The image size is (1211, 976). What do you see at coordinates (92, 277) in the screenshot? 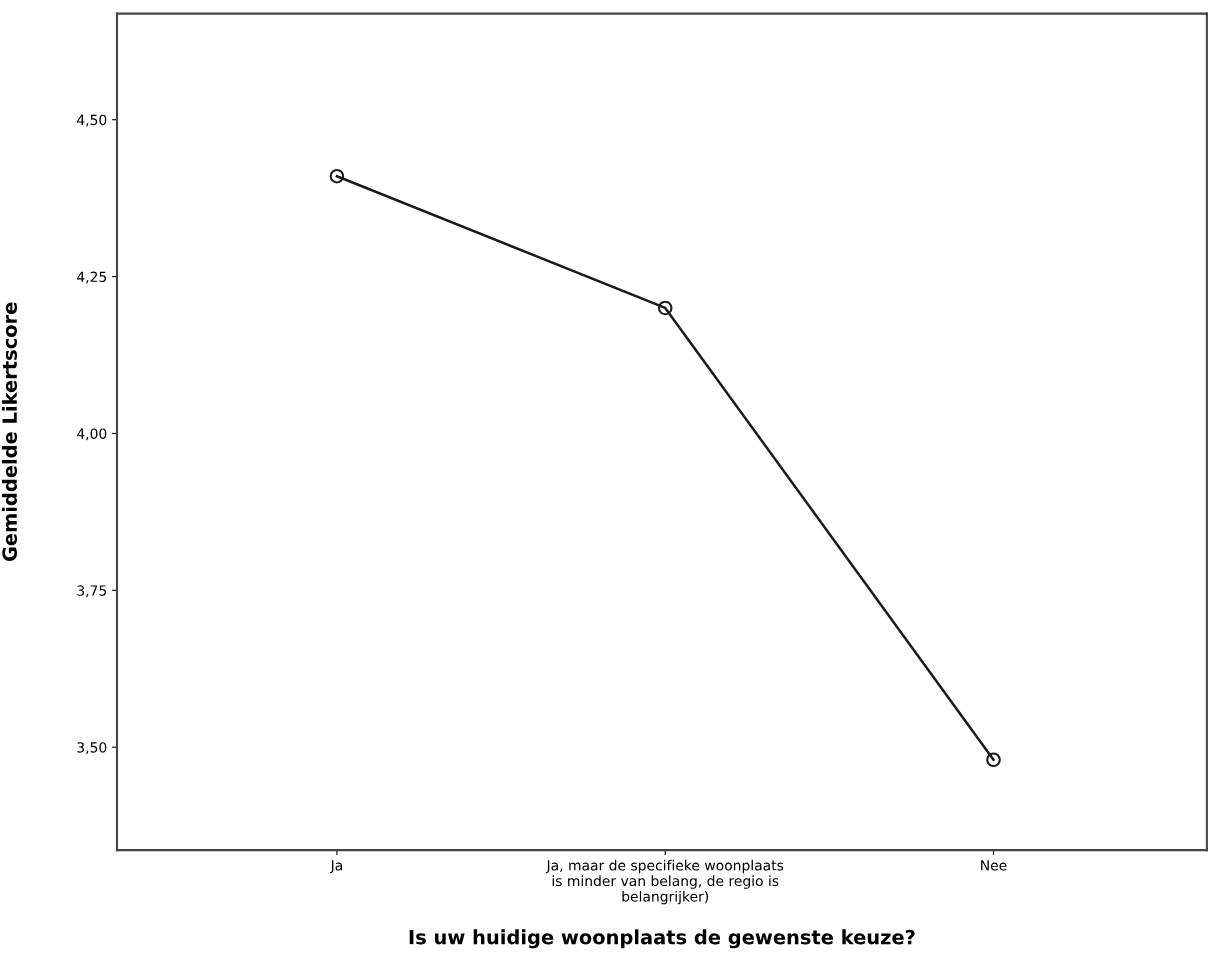
I see `y-tick-label: 4,25` at bounding box center [92, 277].